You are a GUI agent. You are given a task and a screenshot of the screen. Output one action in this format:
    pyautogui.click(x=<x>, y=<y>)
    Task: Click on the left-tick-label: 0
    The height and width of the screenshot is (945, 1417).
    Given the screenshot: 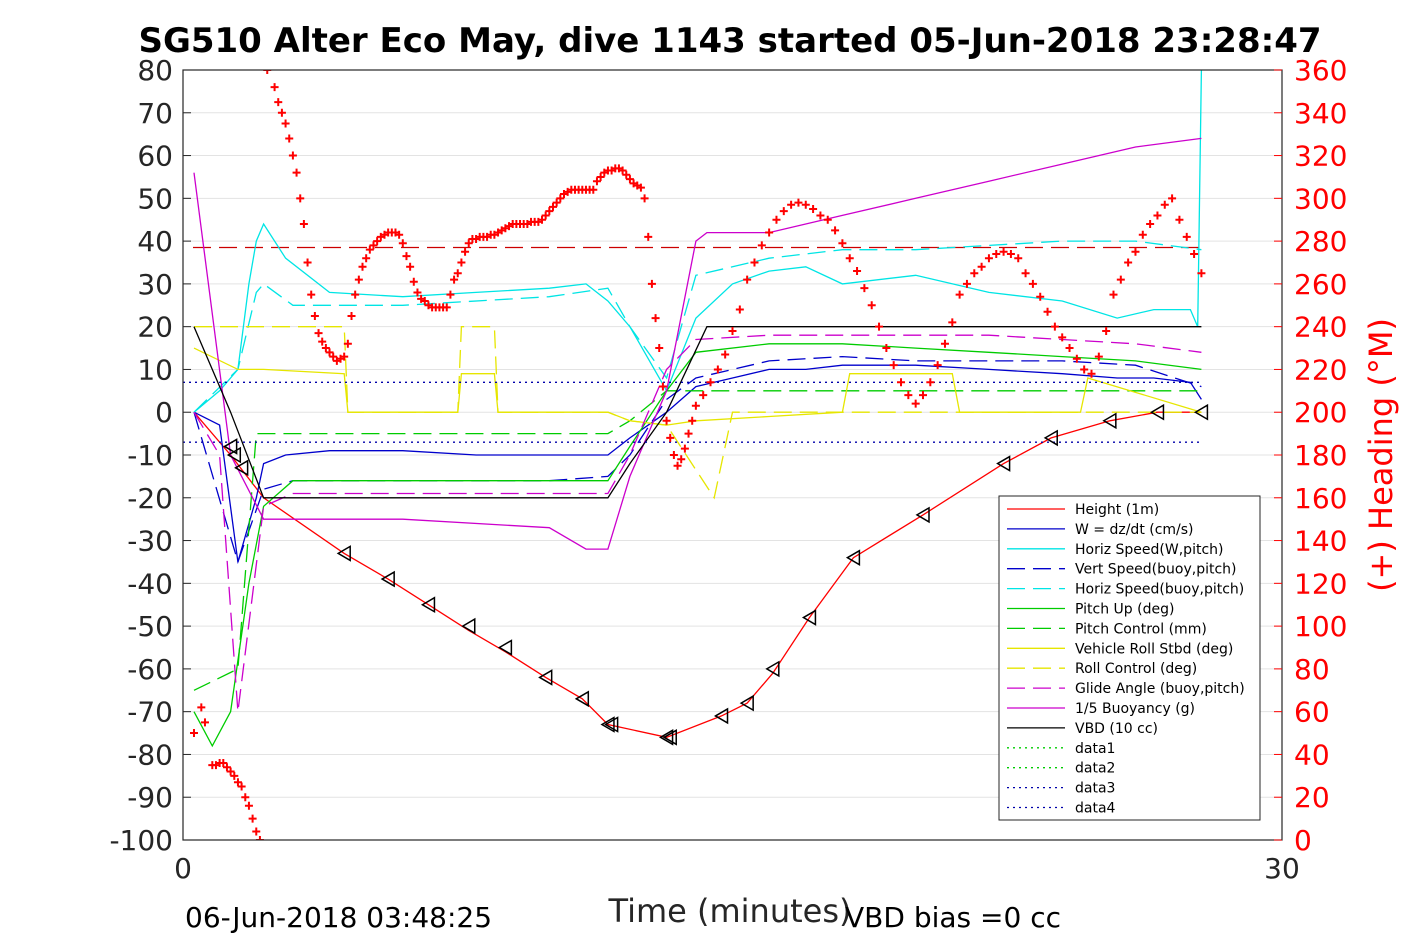 What is the action you would take?
    pyautogui.click(x=164, y=412)
    